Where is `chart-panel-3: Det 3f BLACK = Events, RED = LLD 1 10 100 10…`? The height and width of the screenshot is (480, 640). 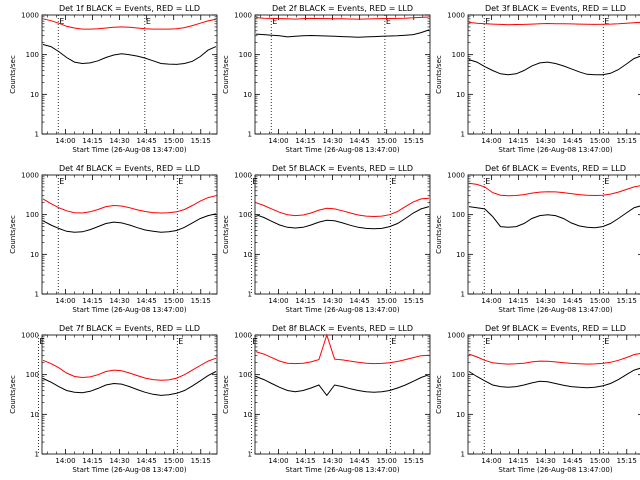
chart-panel-3: Det 3f BLACK = Events, RED = LLD 1 10 100 10… is located at coordinates (537, 79).